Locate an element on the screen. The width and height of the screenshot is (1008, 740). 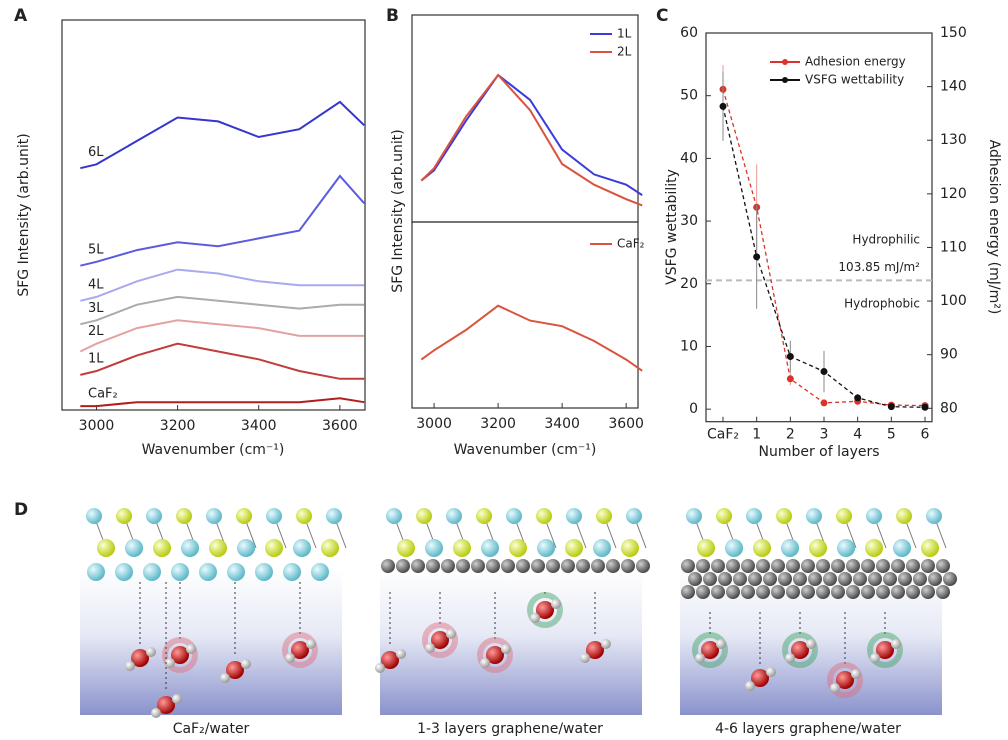
x-tick-label: 3000 is located at coordinates (97, 426).